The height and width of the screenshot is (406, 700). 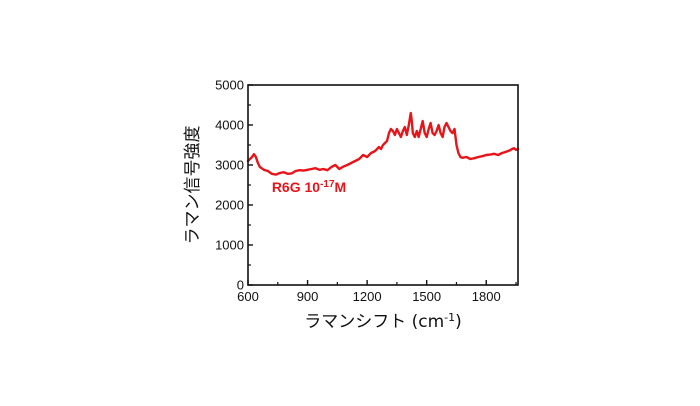 I want to click on spectrum-line, so click(x=383, y=143).